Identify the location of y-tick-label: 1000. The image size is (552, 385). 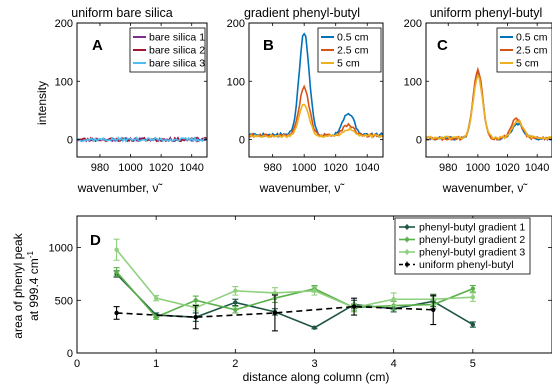
(61, 249).